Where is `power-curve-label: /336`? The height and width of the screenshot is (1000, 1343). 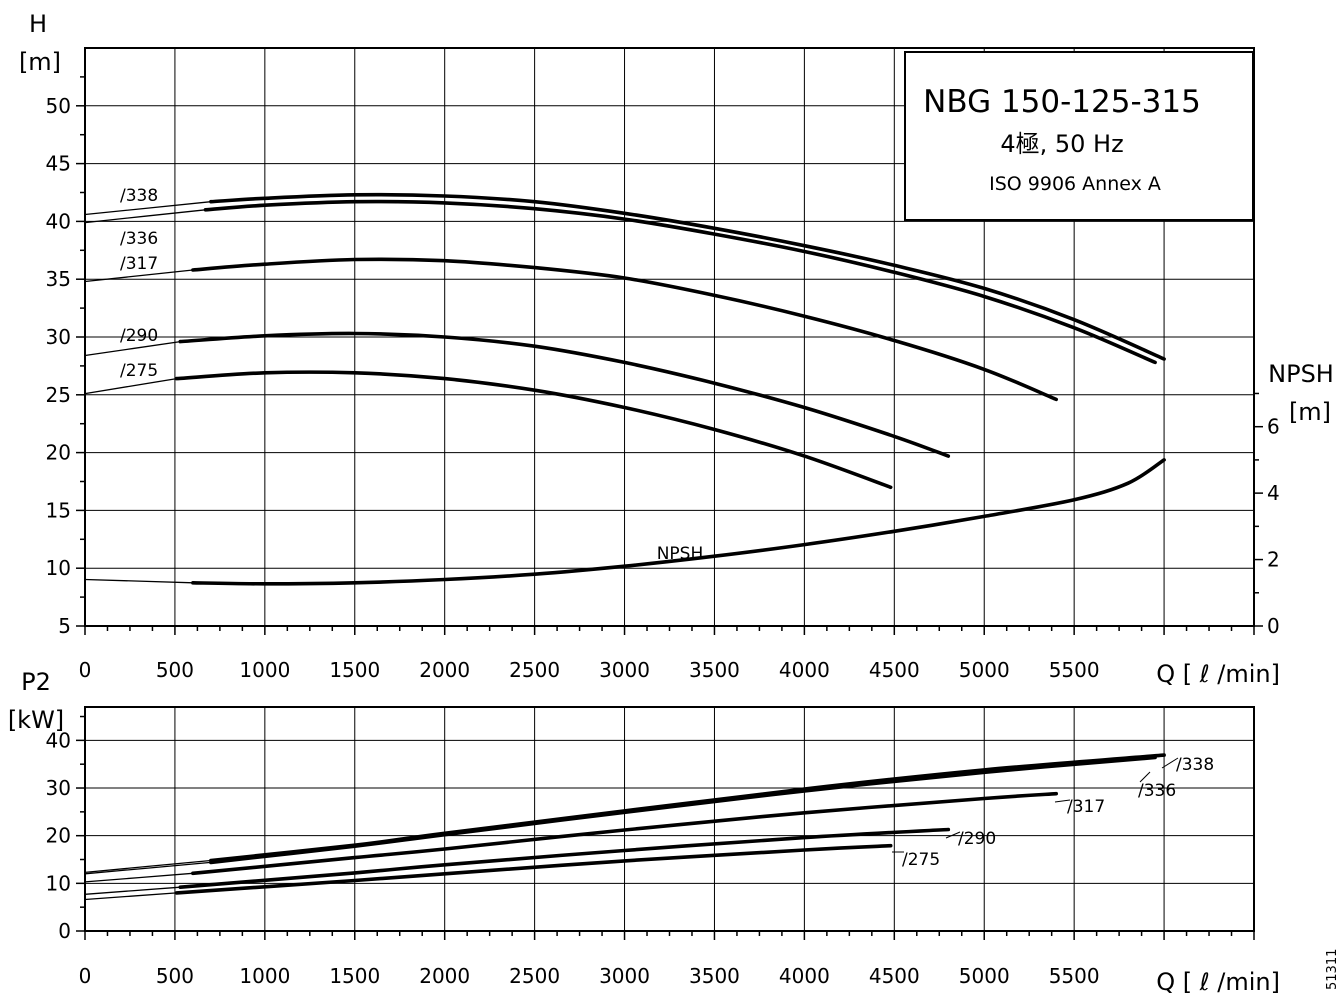 power-curve-label: /336 is located at coordinates (1157, 791).